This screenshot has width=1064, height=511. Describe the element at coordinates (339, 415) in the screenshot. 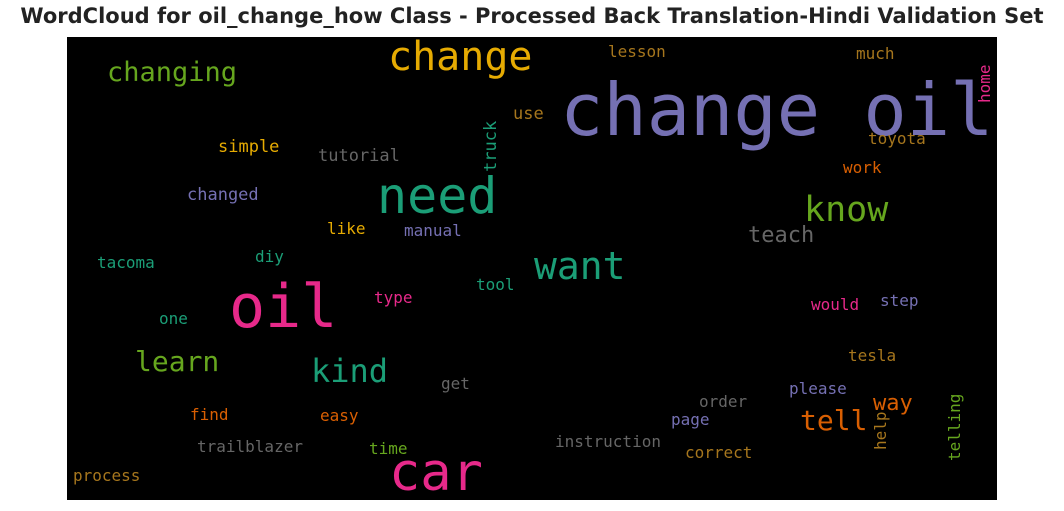

I see `word-easy: easy` at that location.